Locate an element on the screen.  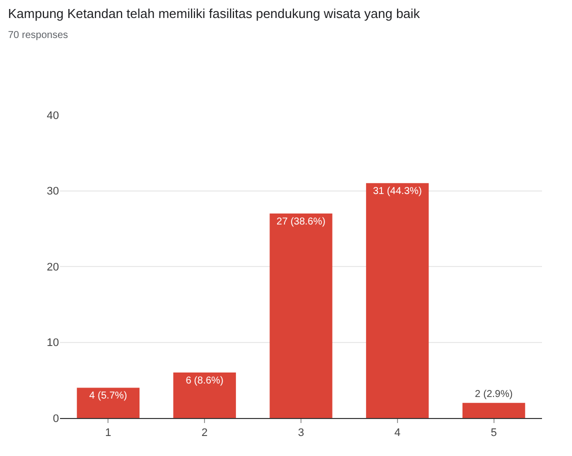
y-tick-label: 30 is located at coordinates (52, 192).